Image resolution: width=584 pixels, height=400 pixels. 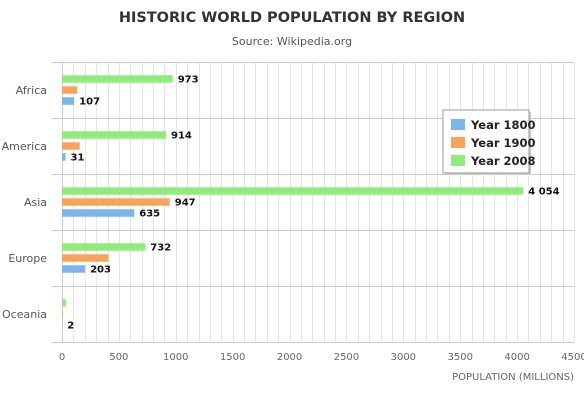 I want to click on legend: Year 1800 Year 1900 Year 2008, so click(x=489, y=142).